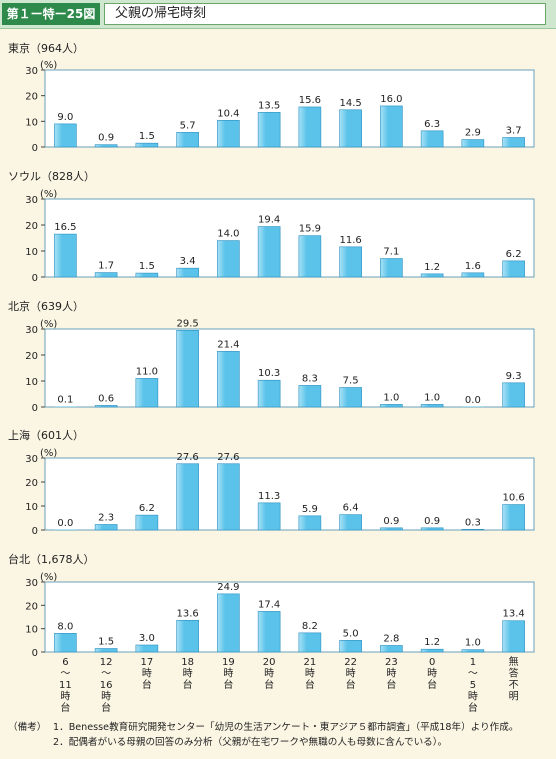  I want to click on x-tick-label-11-0: 無, so click(514, 661).